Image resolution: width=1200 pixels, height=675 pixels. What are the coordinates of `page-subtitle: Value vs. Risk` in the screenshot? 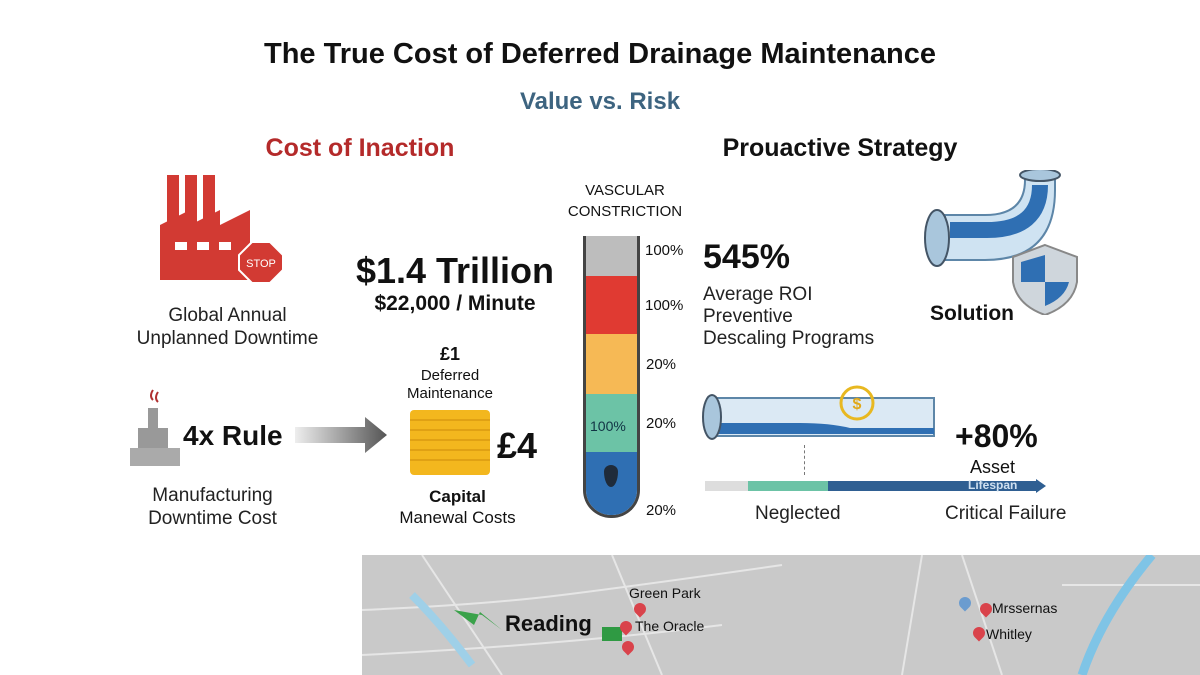 It's located at (600, 101).